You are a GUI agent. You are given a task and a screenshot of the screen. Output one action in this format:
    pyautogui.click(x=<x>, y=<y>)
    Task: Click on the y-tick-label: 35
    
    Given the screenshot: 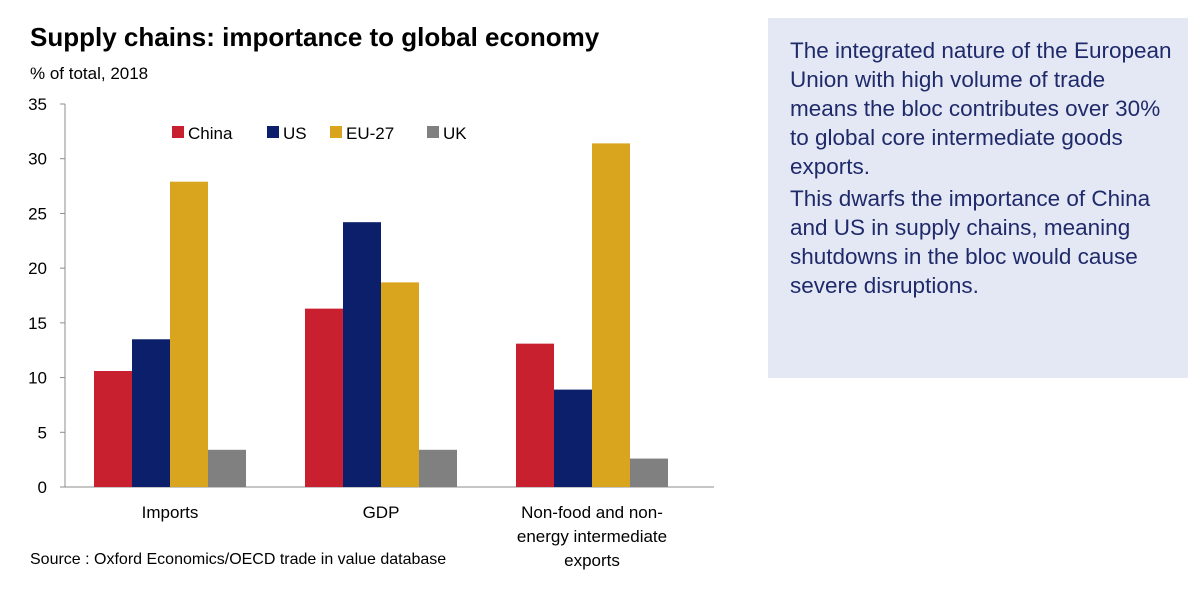 What is the action you would take?
    pyautogui.click(x=37, y=104)
    